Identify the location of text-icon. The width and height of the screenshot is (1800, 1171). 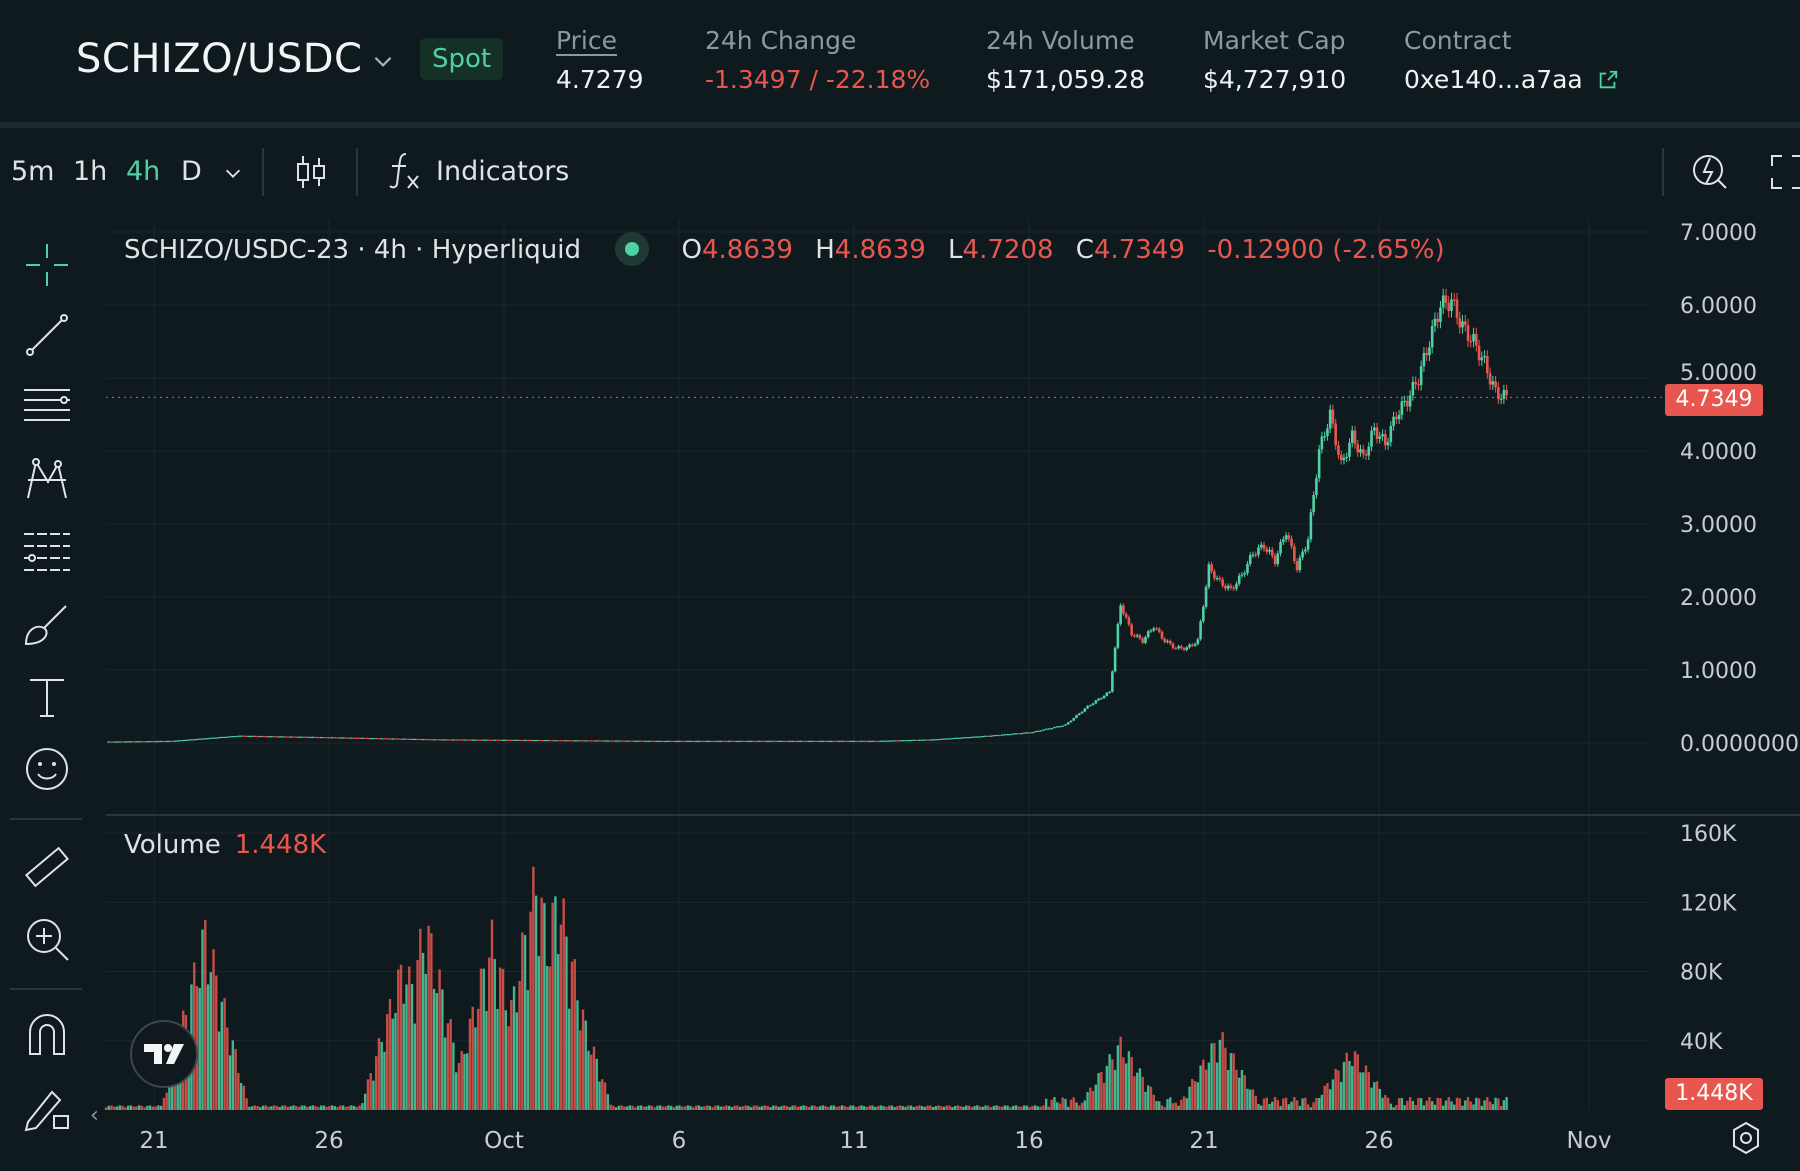
(47, 697).